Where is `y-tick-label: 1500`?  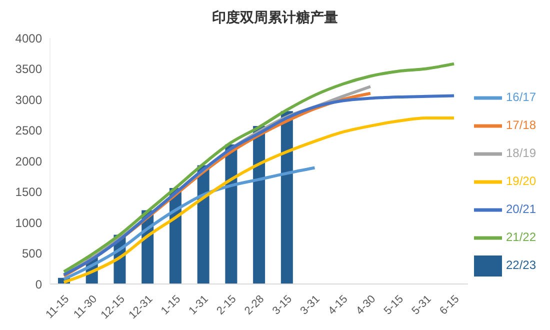 y-tick-label: 1500 is located at coordinates (28, 192).